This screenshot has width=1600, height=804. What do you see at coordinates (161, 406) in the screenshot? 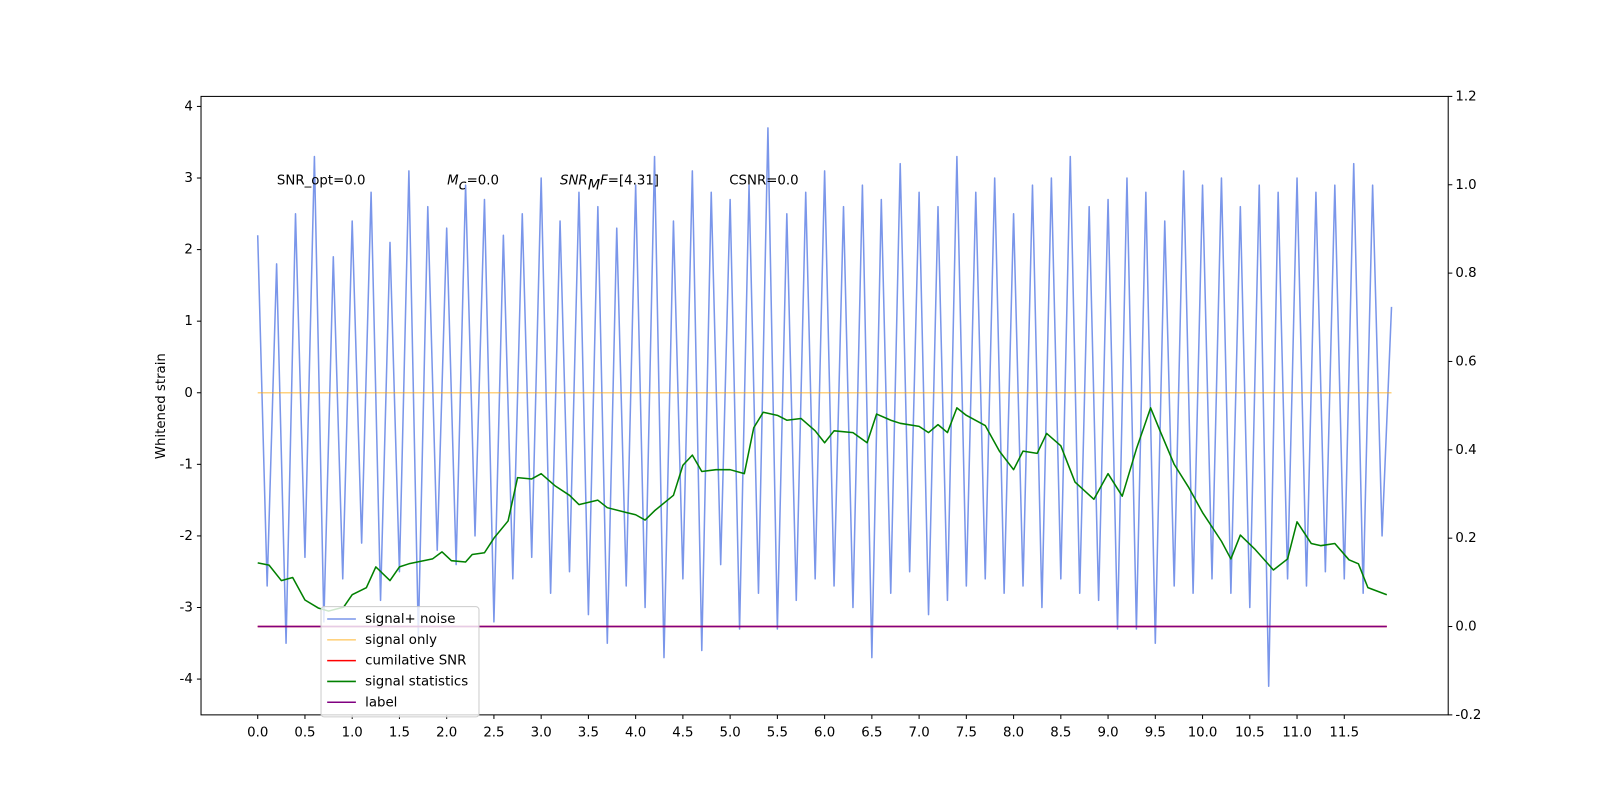
I see `y-axis-label: Whitened strain` at bounding box center [161, 406].